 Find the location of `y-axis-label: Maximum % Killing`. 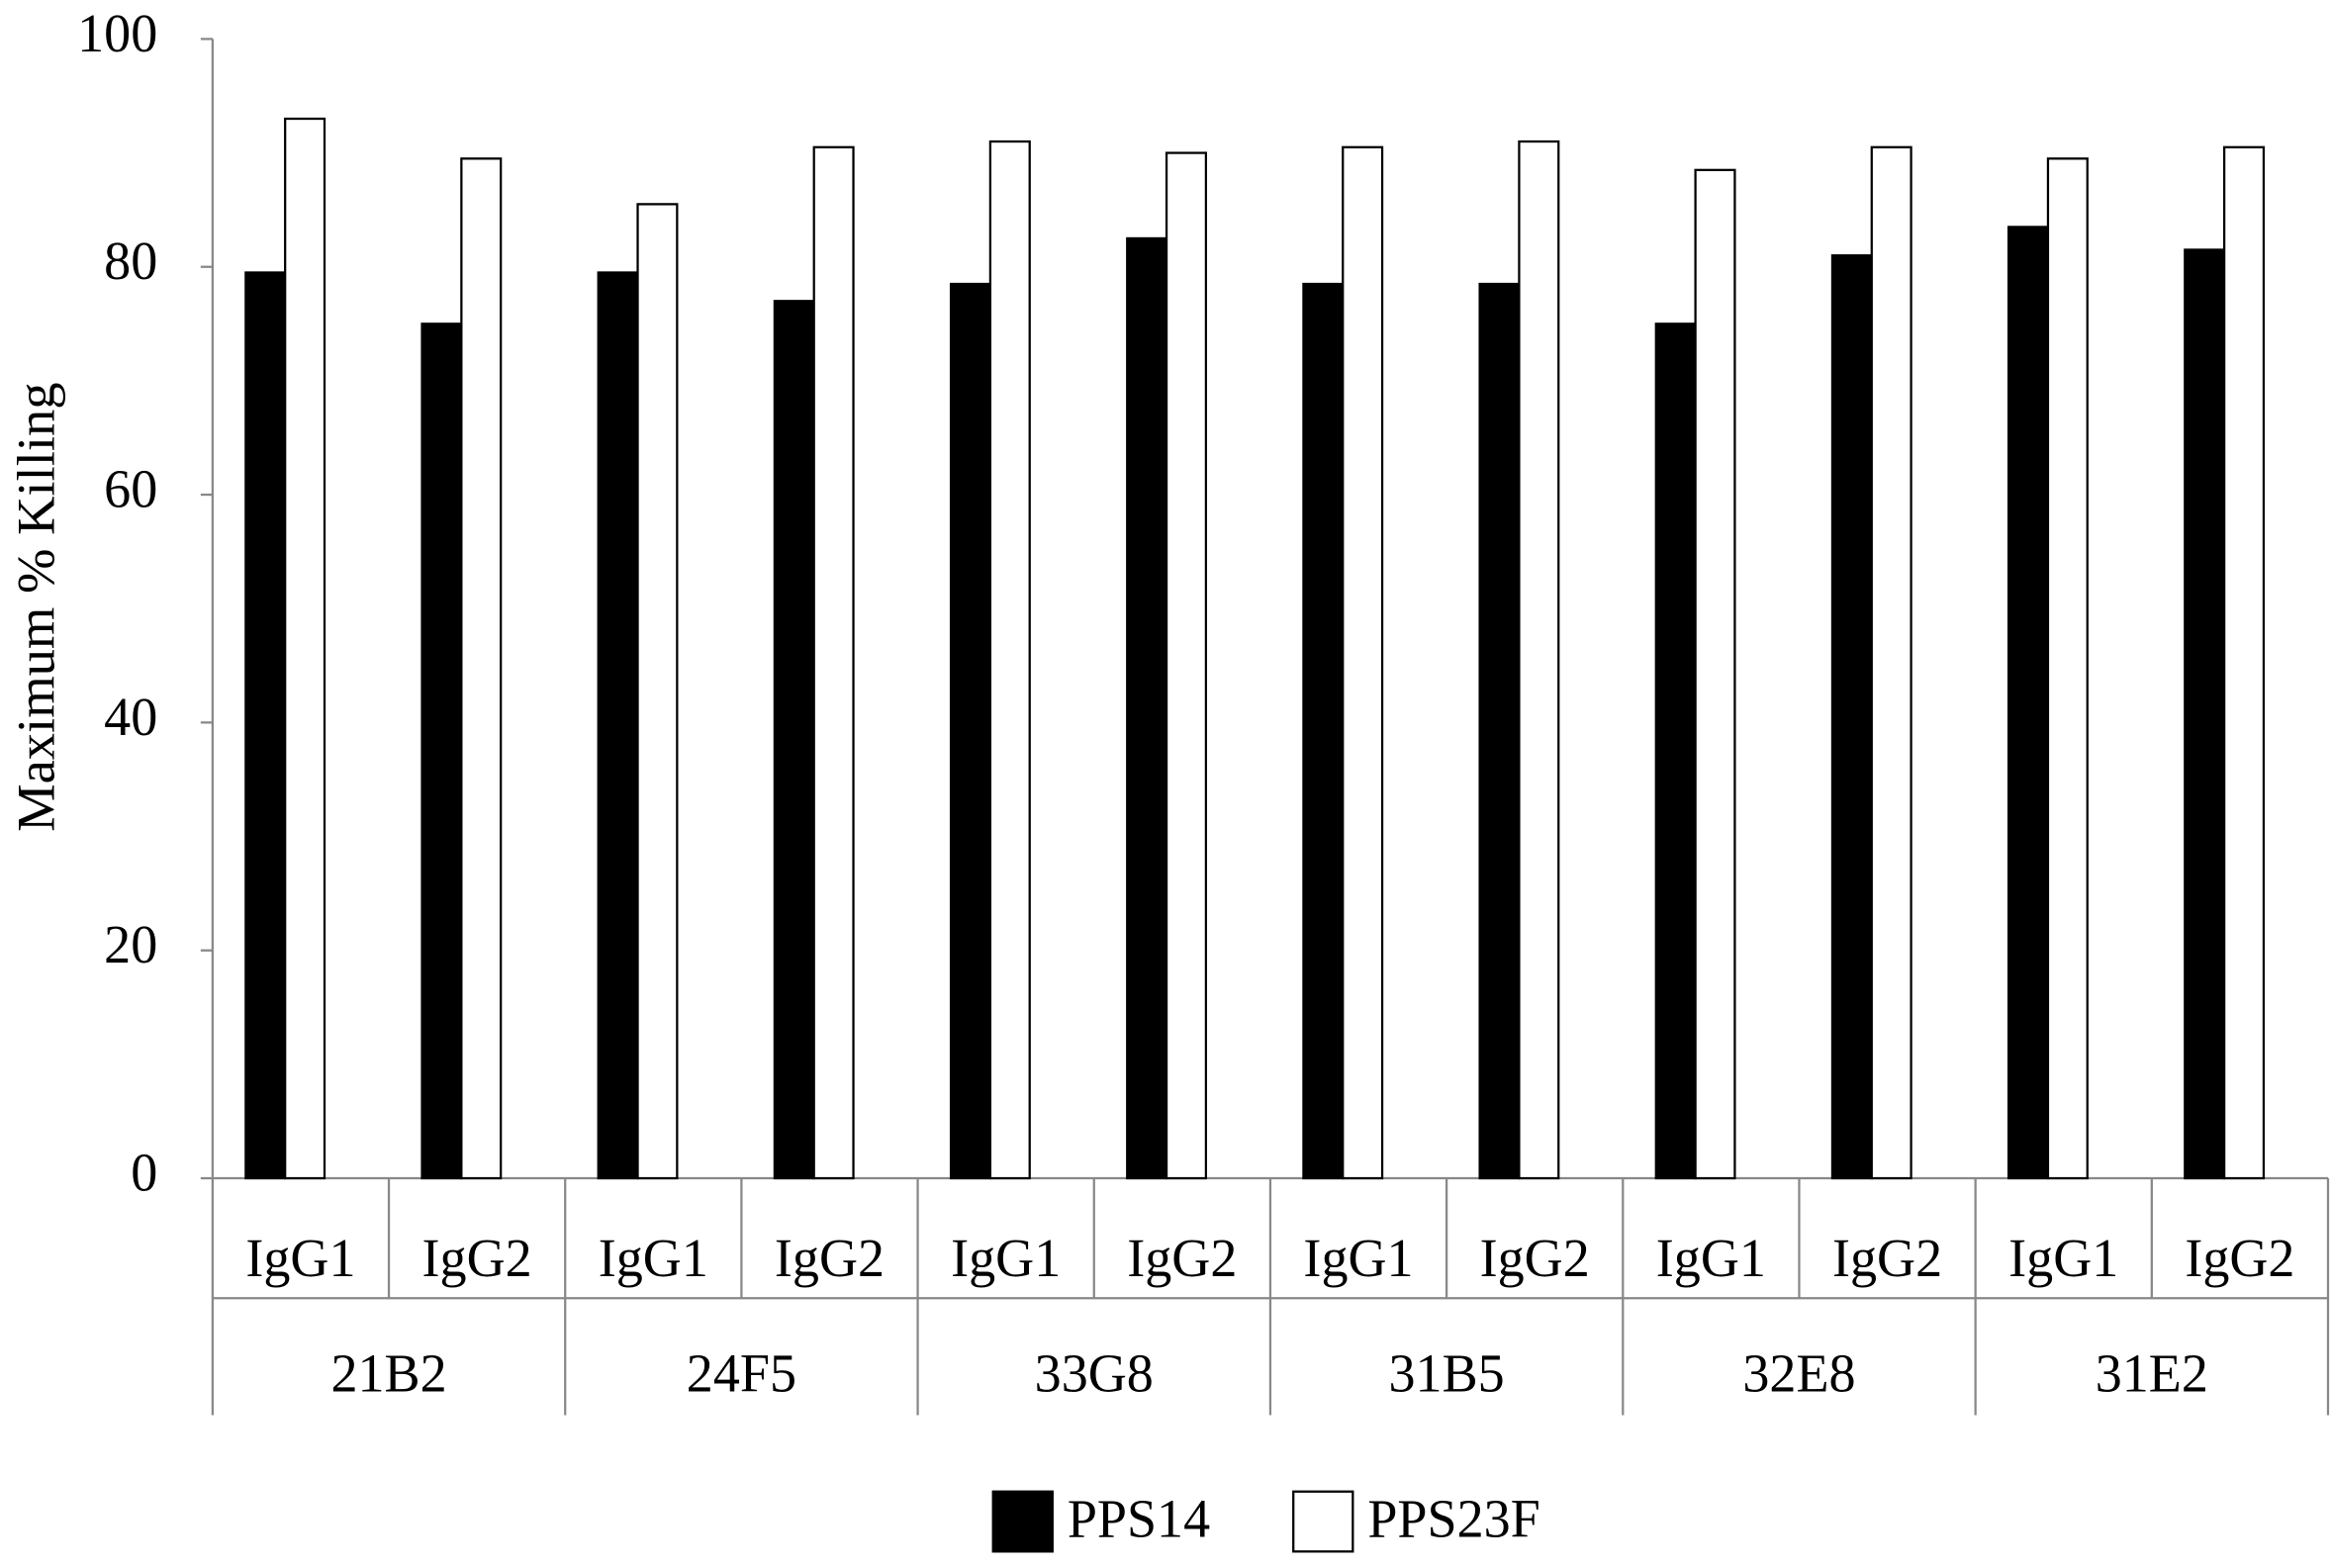

y-axis-label: Maximum % Killing is located at coordinates (36, 607).